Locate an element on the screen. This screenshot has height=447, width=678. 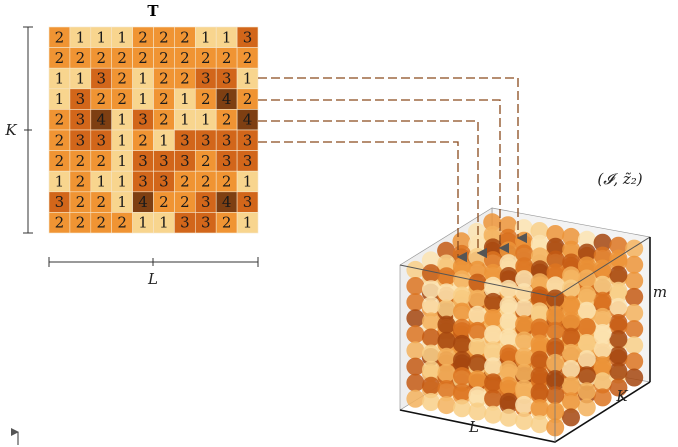
link is located at coordinates (363, 202).